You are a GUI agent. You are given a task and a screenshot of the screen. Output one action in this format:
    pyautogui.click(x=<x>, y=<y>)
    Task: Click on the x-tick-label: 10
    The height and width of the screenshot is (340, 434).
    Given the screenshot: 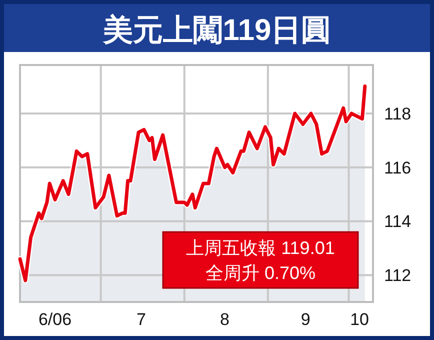 What is the action you would take?
    pyautogui.click(x=359, y=319)
    